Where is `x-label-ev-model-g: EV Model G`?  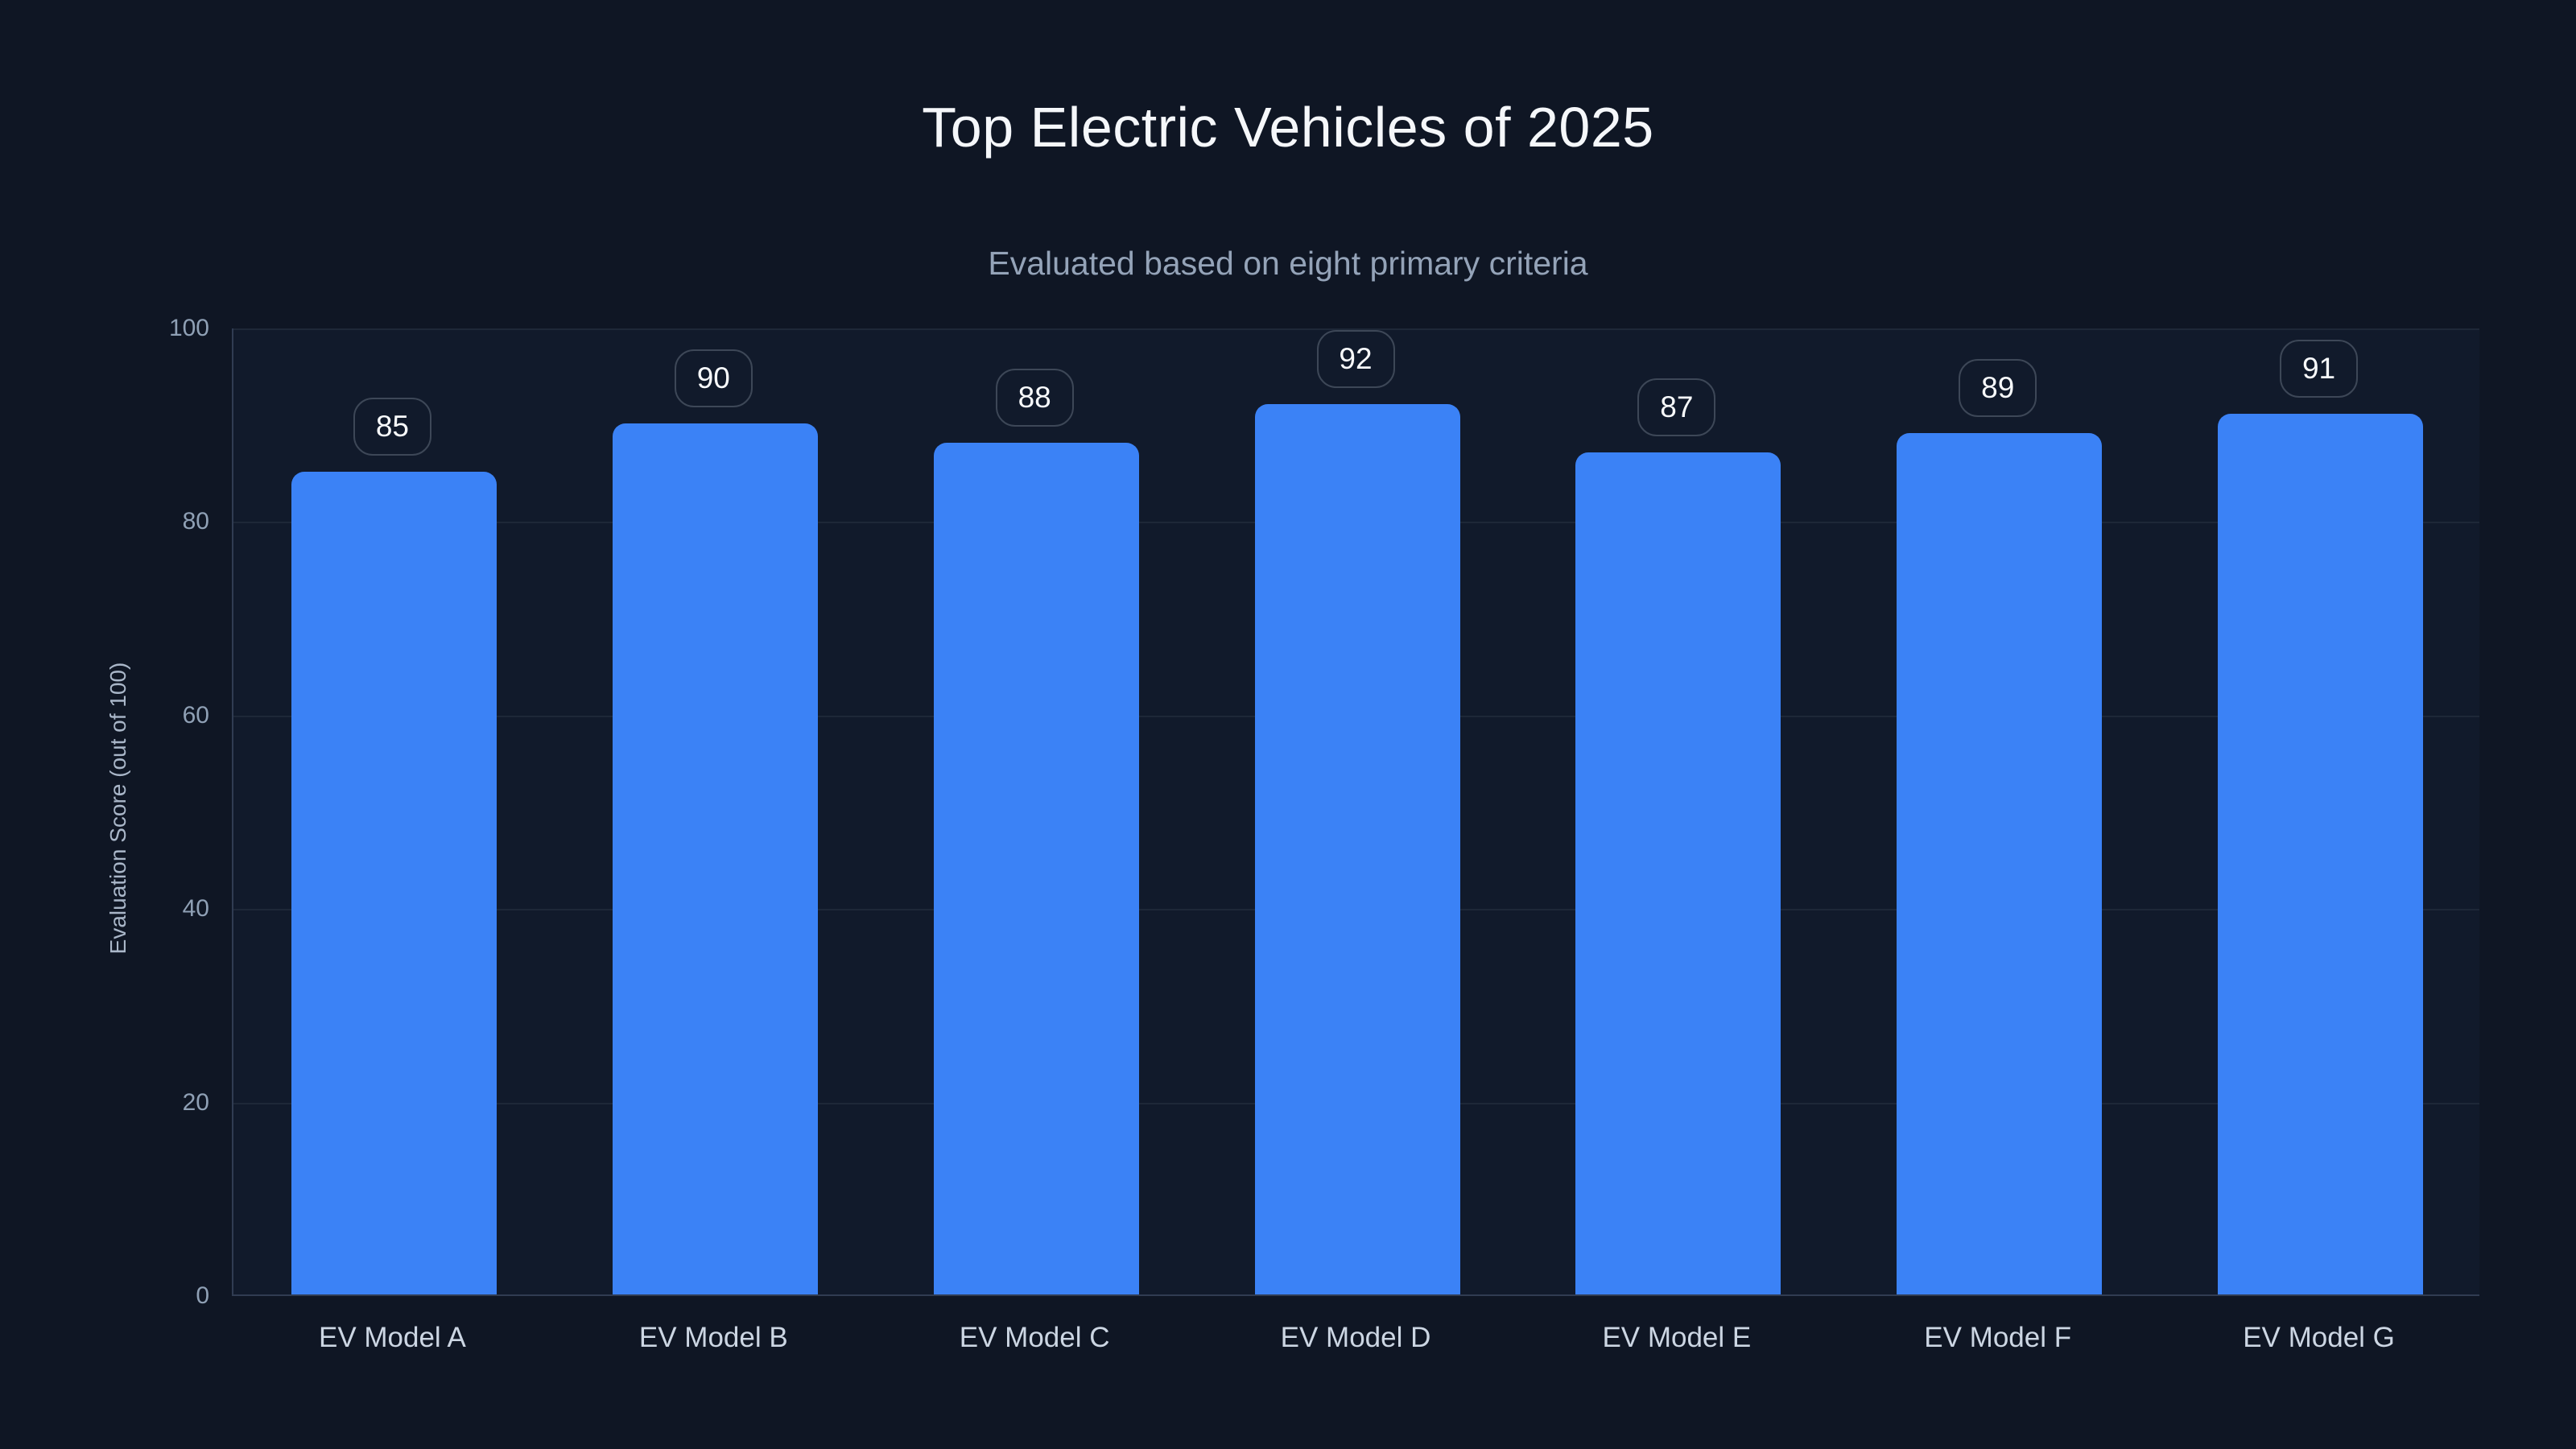 x-label-ev-model-g: EV Model G is located at coordinates (2319, 1337).